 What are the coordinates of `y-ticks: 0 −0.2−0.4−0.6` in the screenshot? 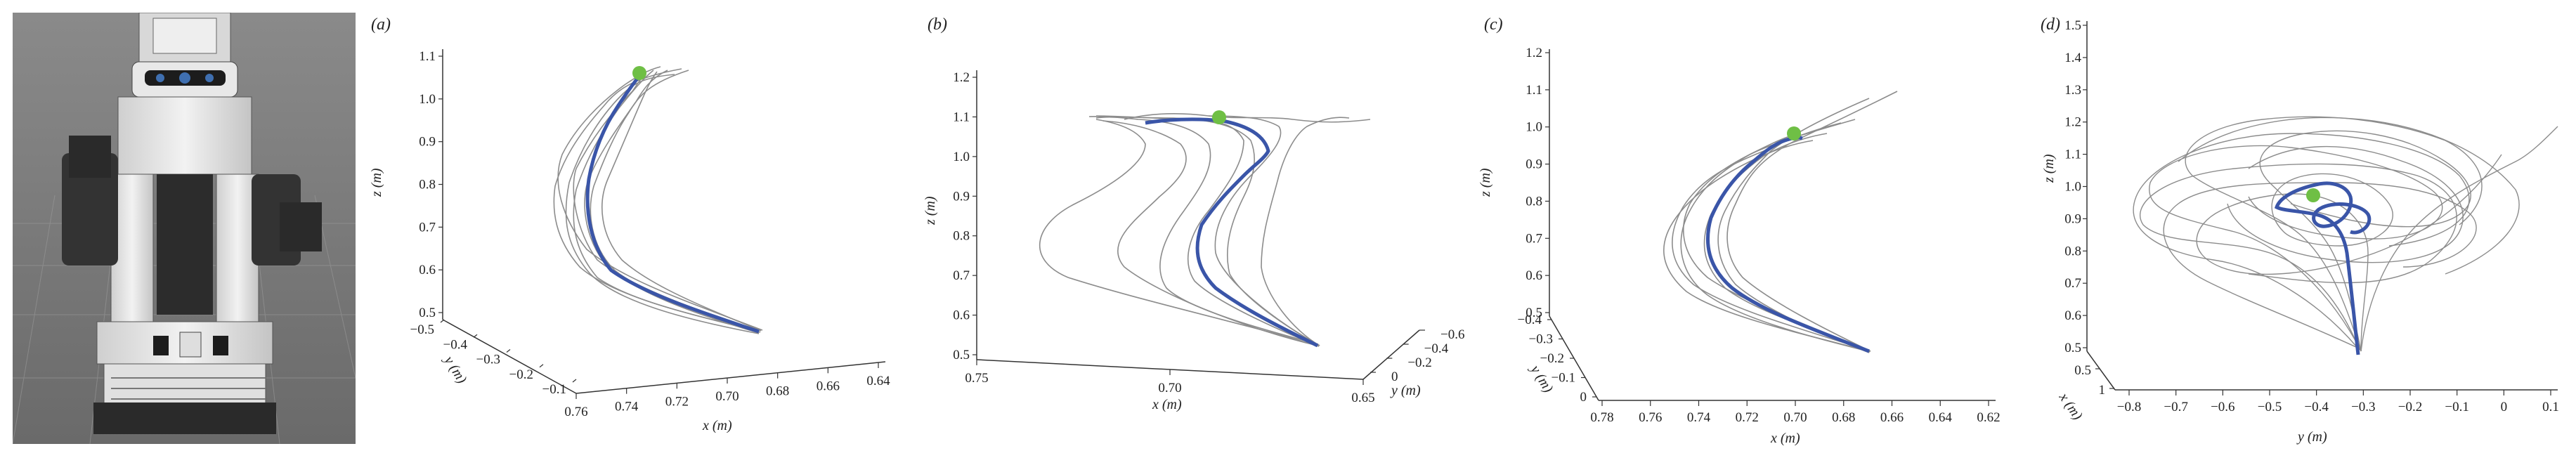 It's located at (1417, 356).